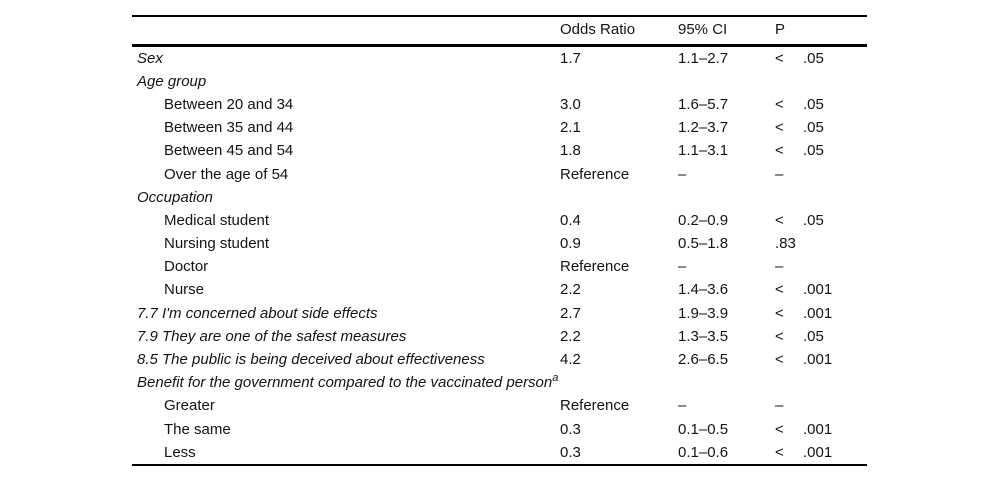  Describe the element at coordinates (189, 406) in the screenshot. I see `row-label: Greater` at that location.